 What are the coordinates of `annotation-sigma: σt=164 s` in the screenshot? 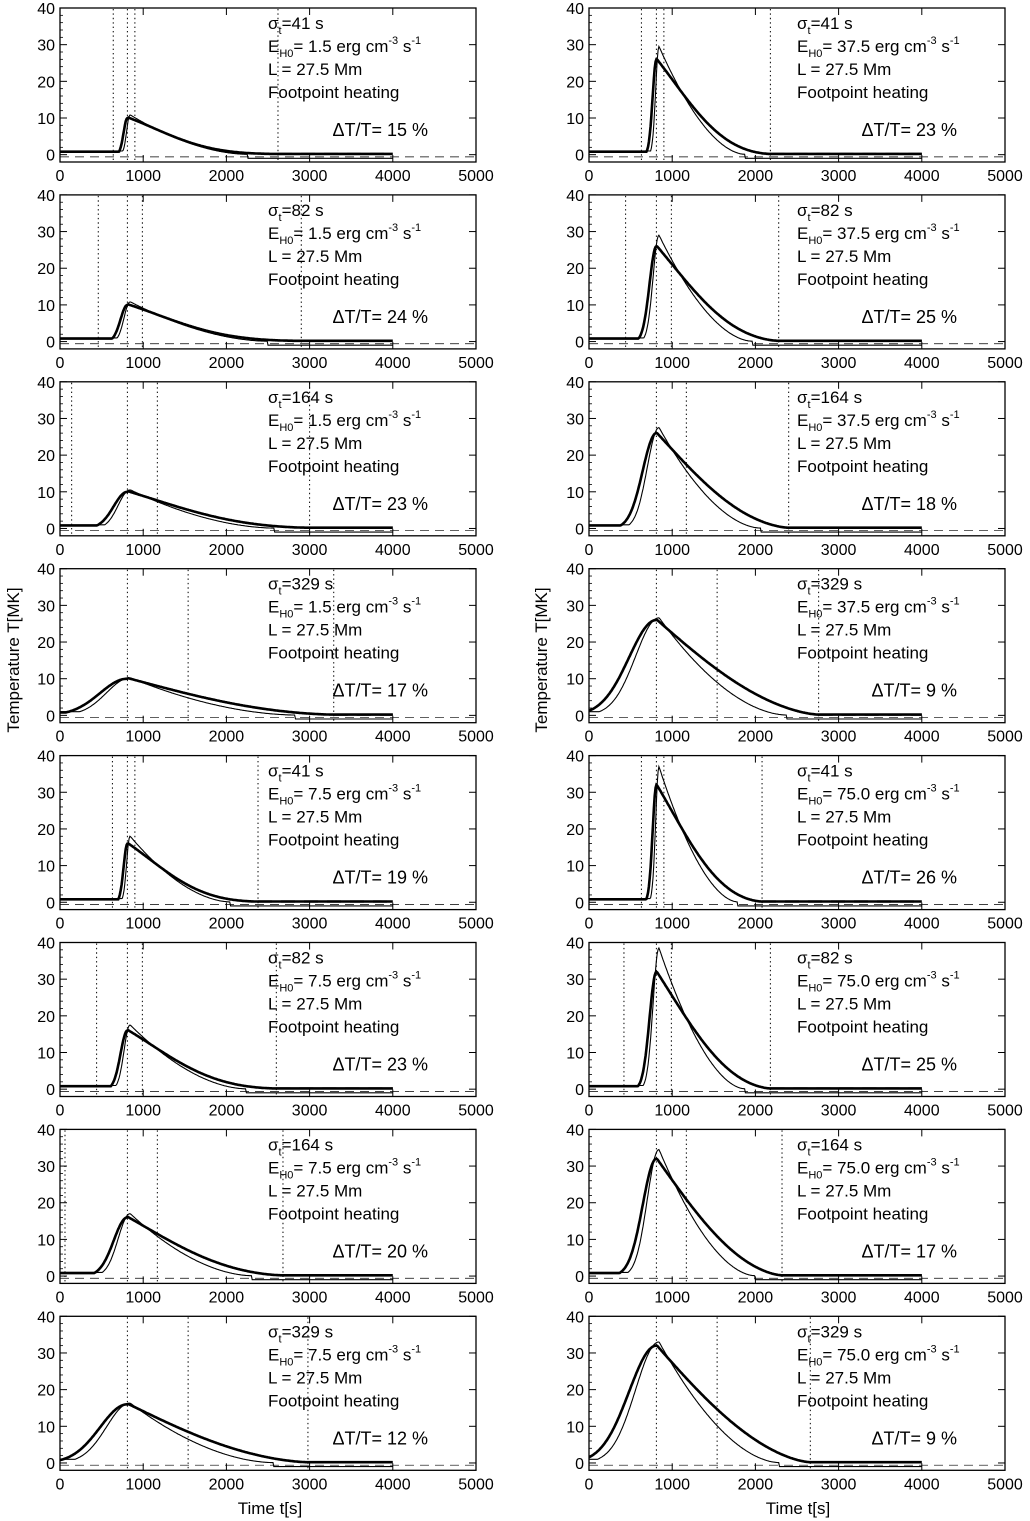 It's located at (300, 1146).